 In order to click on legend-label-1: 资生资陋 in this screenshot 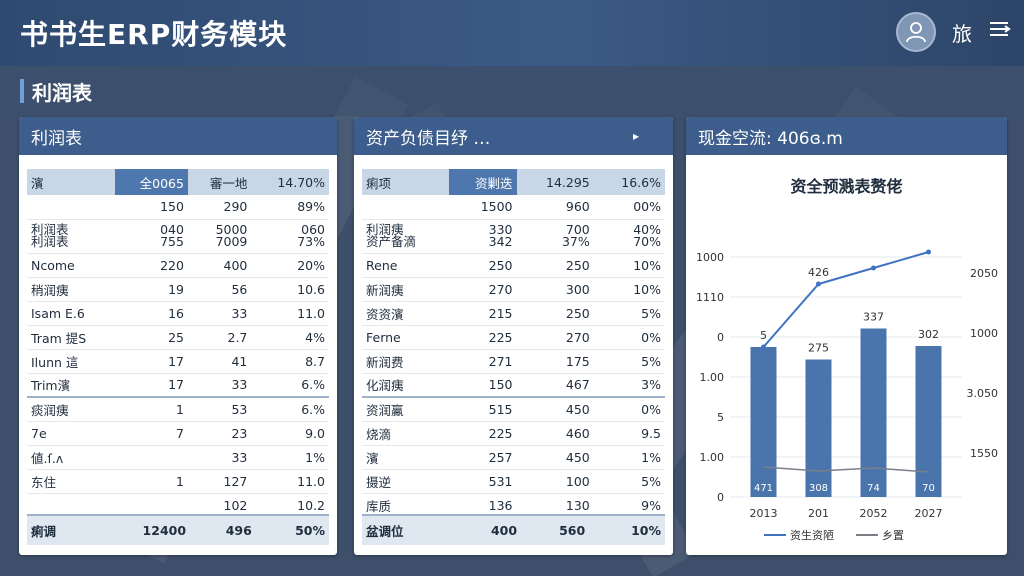, I will do `click(812, 535)`.